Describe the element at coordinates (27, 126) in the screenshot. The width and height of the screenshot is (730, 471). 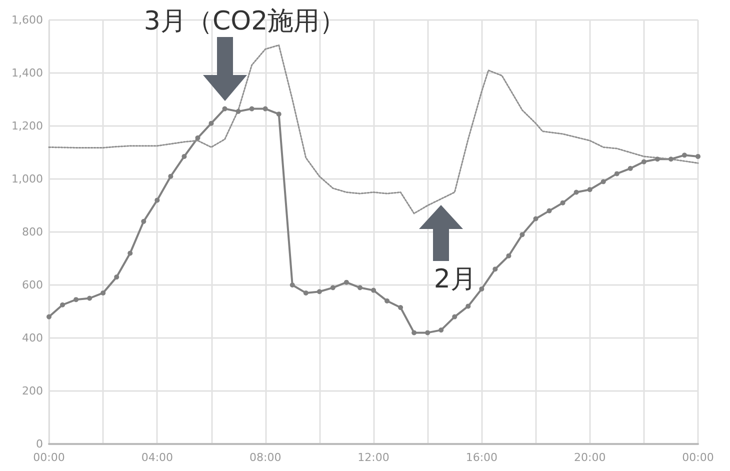
I see `y-tick-label: 1,200` at that location.